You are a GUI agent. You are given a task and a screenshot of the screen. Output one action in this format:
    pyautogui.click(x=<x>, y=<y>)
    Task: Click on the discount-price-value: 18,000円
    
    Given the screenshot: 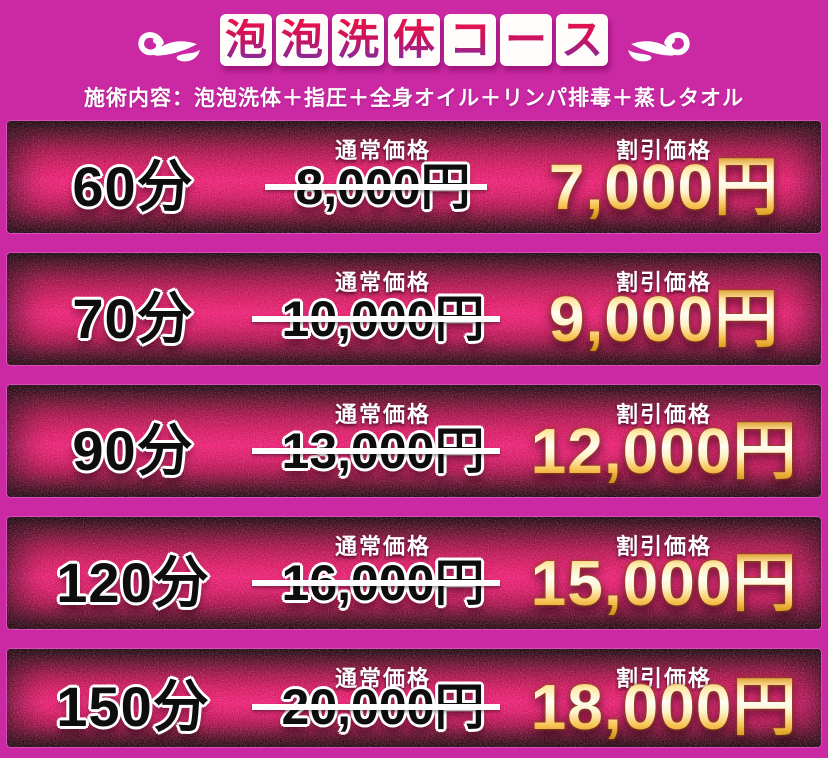 What is the action you would take?
    pyautogui.click(x=664, y=707)
    